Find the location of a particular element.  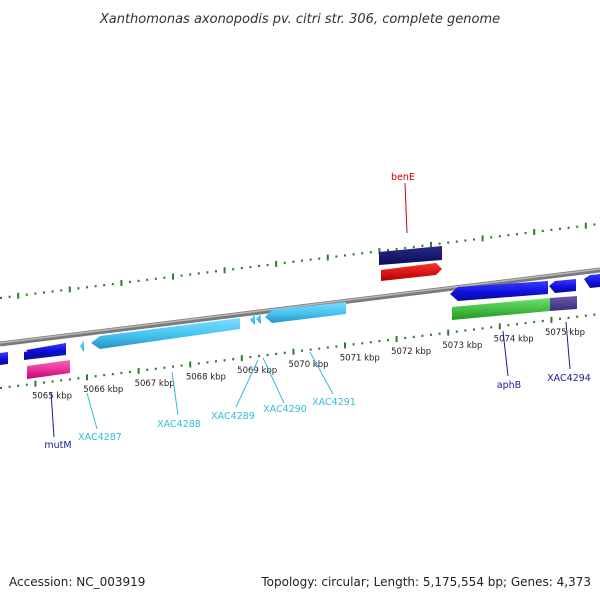

gene-label-XAC4288: XAC4288 is located at coordinates (179, 424).